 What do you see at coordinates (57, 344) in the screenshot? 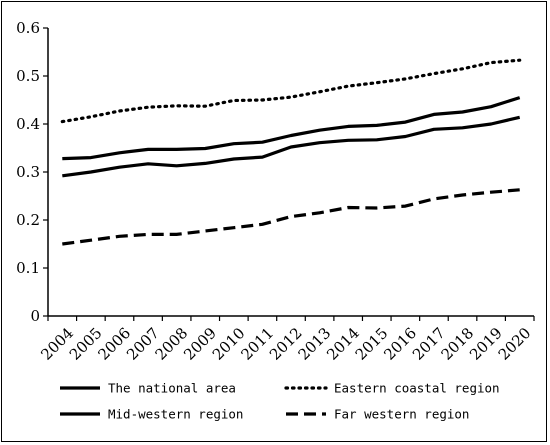
I see `x-tick-label: 2004` at bounding box center [57, 344].